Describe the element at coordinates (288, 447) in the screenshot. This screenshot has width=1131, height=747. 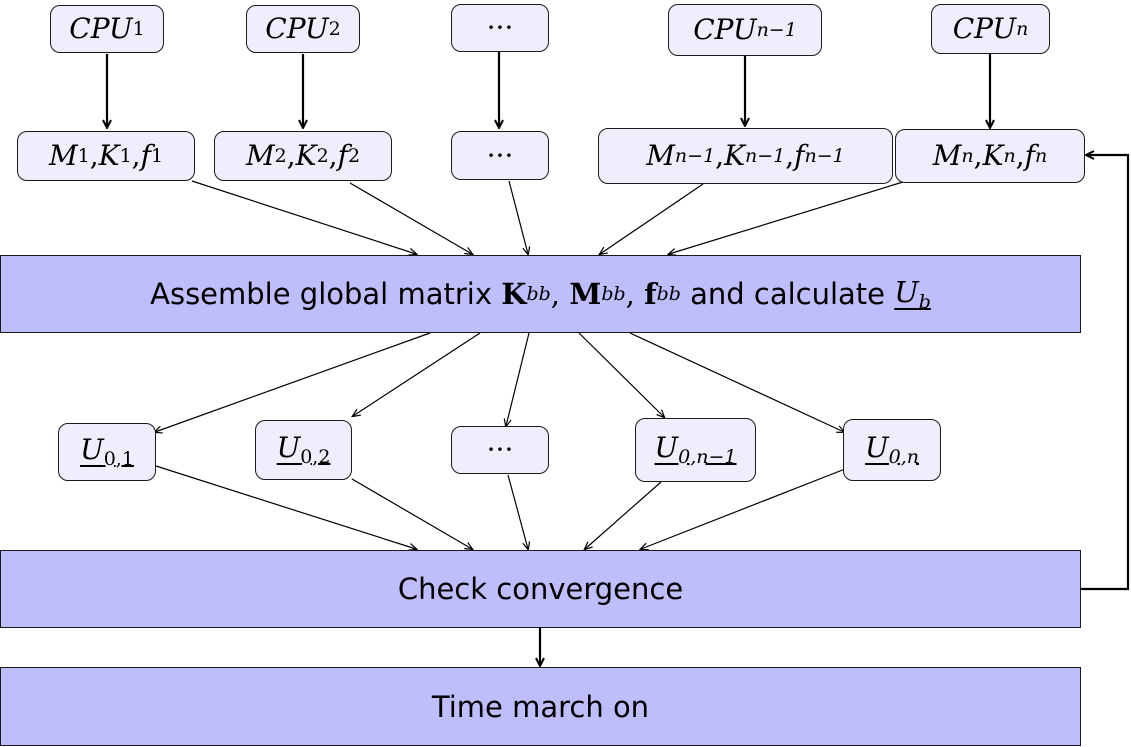
I see `u-2-letter: U` at that location.